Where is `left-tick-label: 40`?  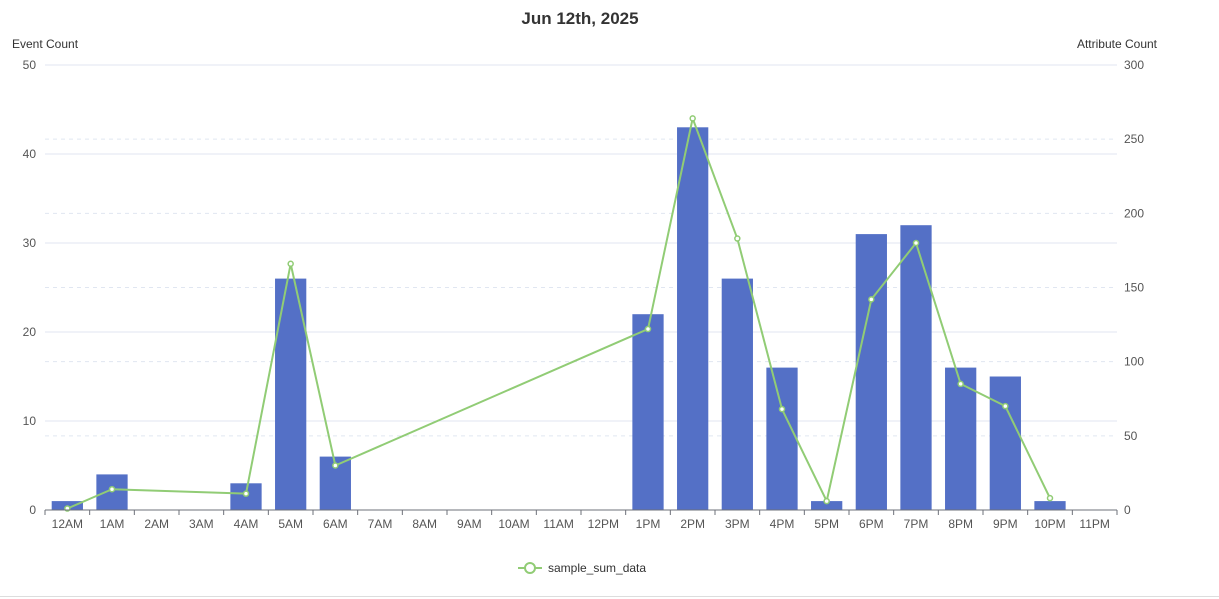 left-tick-label: 40 is located at coordinates (30, 154).